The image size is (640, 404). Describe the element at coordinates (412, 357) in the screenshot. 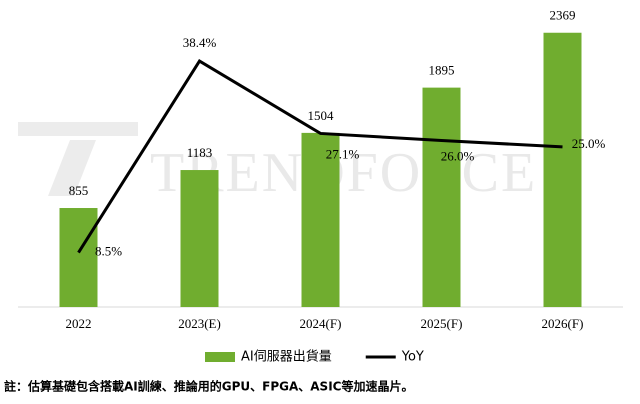

I see `legend-label: YoY` at that location.